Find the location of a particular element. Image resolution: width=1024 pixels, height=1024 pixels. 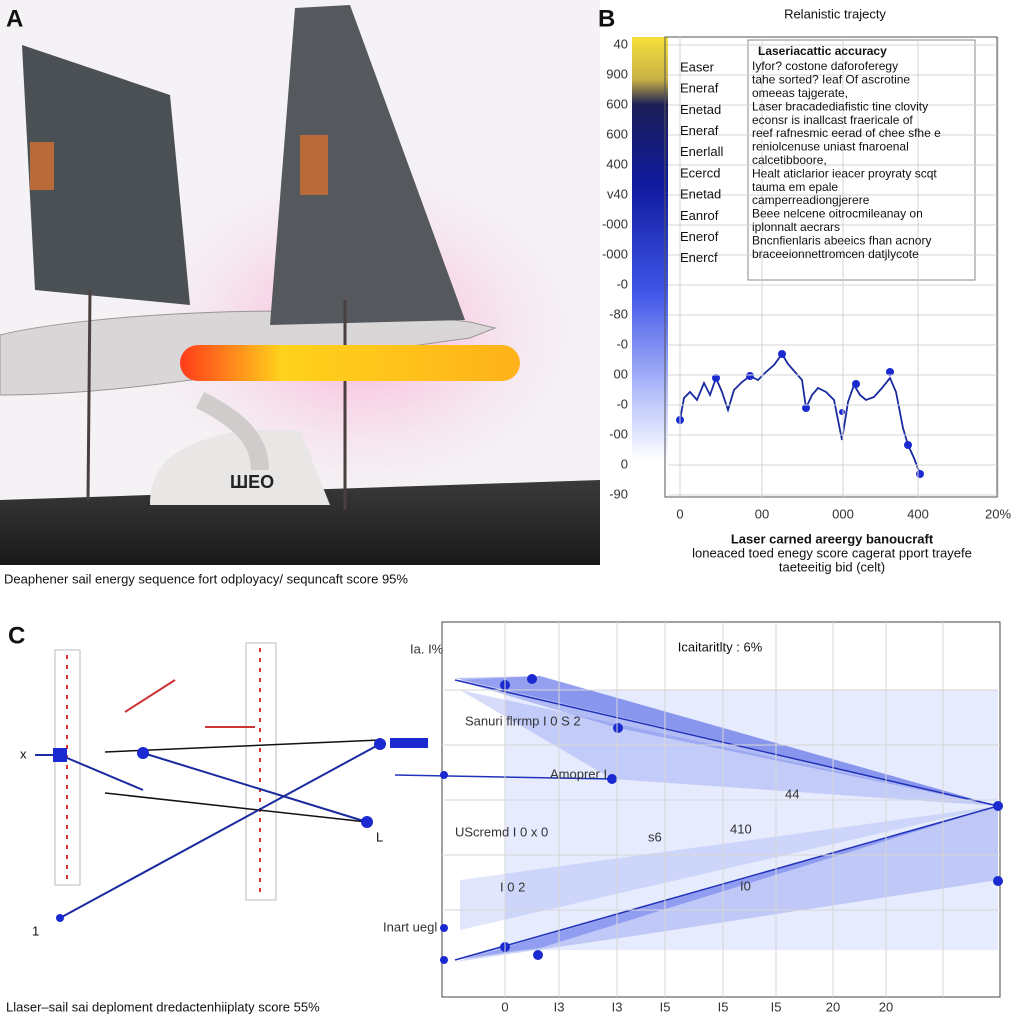

panel-c-diagram is located at coordinates (231, 782).